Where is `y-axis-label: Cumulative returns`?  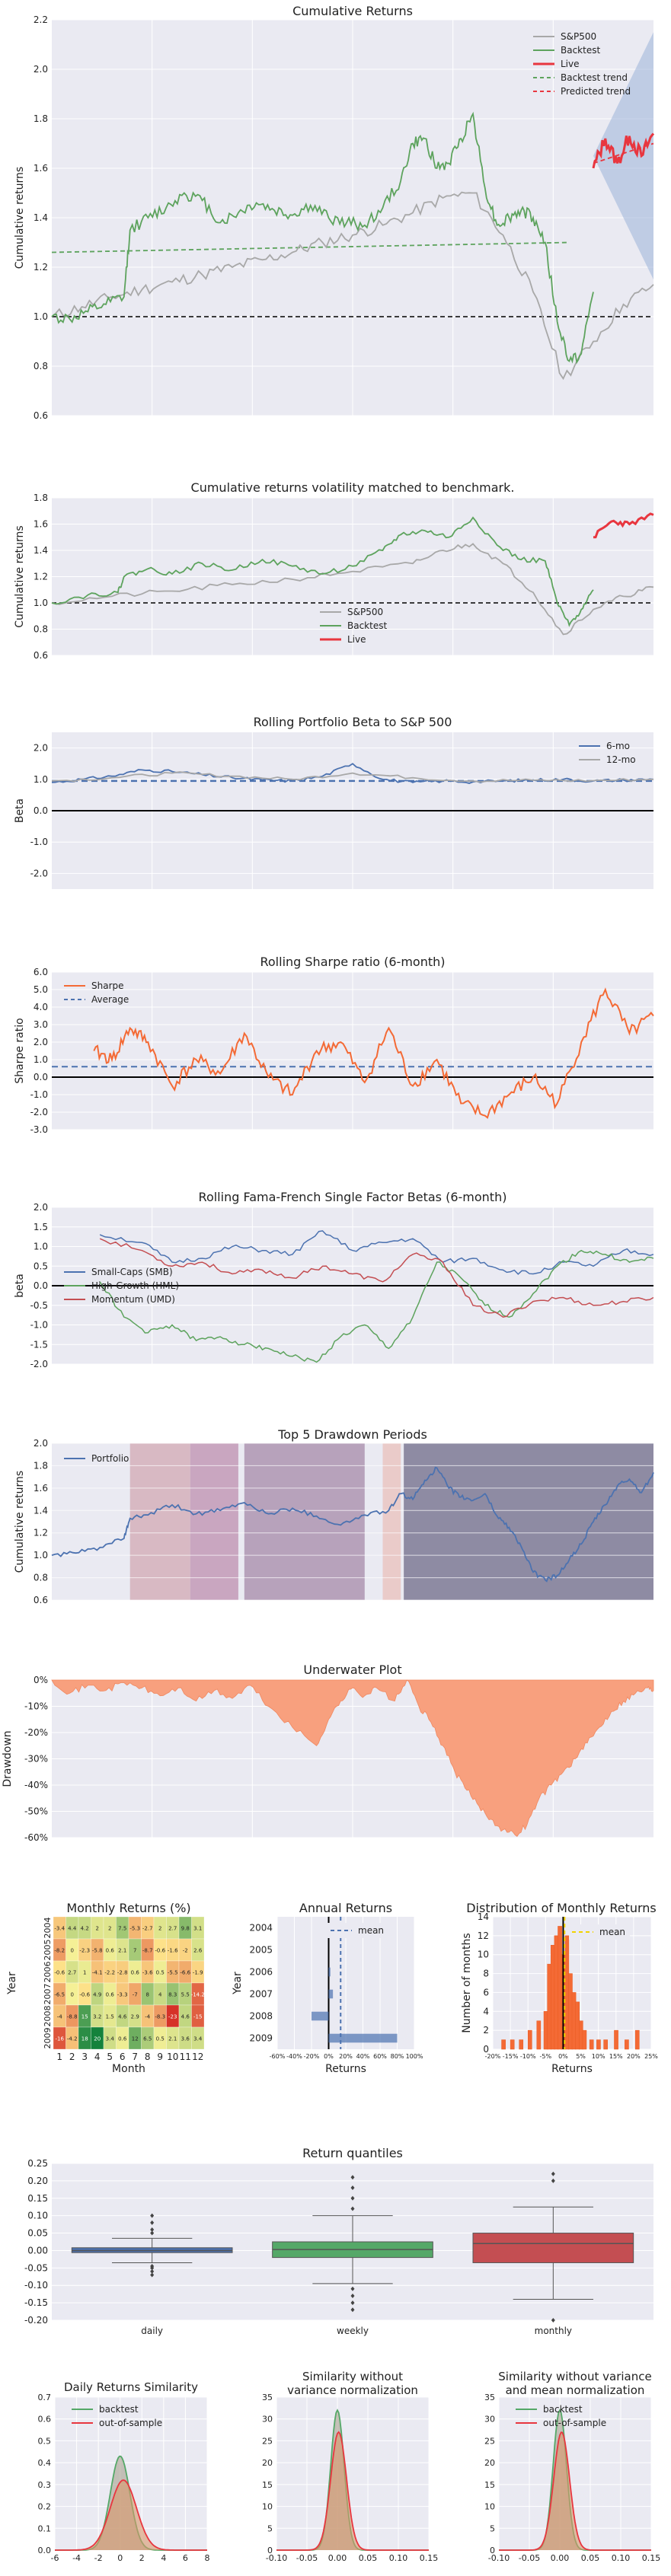 y-axis-label: Cumulative returns is located at coordinates (20, 1522).